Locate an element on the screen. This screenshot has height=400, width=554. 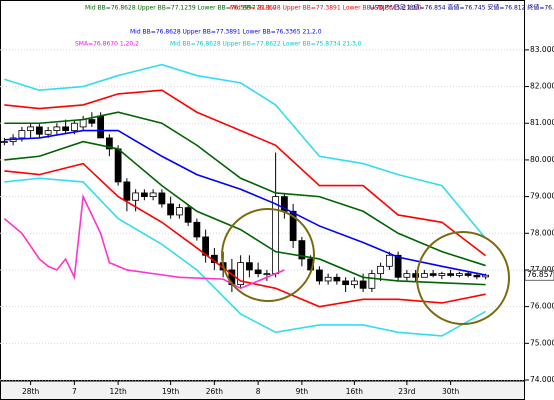
x-tick-label: 26th is located at coordinates (214, 391).